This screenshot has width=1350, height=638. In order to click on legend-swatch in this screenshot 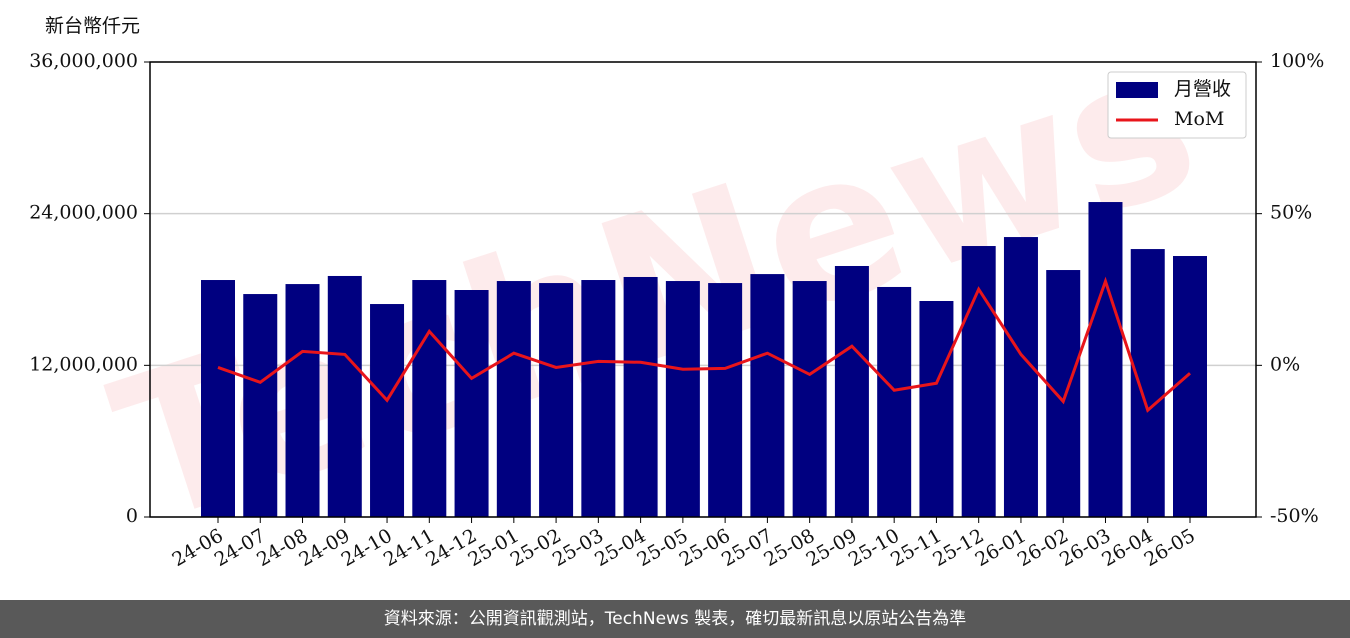, I will do `click(1137, 90)`.